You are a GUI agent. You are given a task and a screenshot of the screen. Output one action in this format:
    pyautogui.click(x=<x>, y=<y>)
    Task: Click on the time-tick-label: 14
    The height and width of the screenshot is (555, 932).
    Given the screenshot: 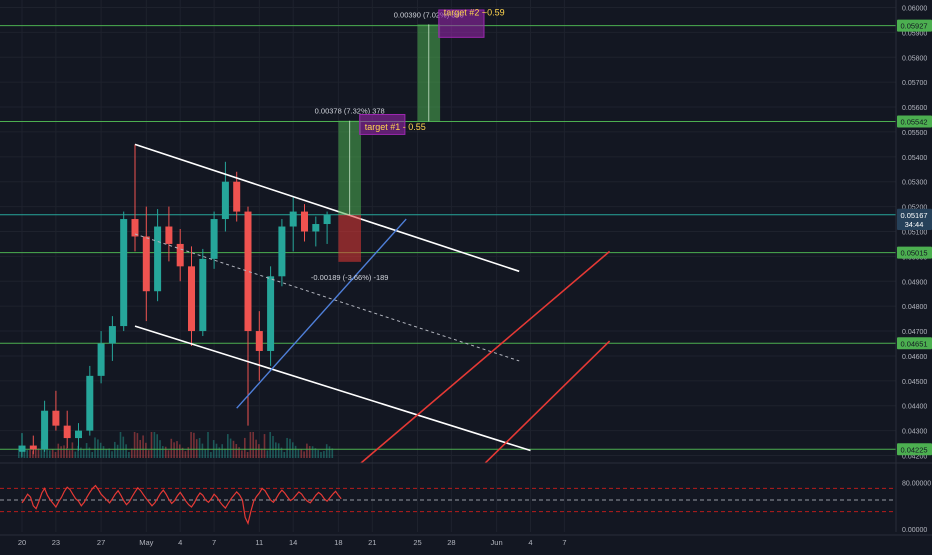 What is the action you would take?
    pyautogui.click(x=293, y=542)
    